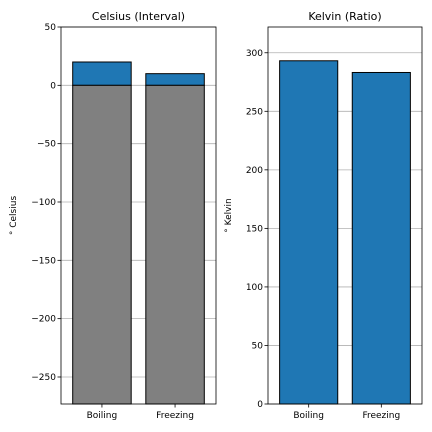  What do you see at coordinates (258, 346) in the screenshot?
I see `kelvin-ytick-label: 50` at bounding box center [258, 346].